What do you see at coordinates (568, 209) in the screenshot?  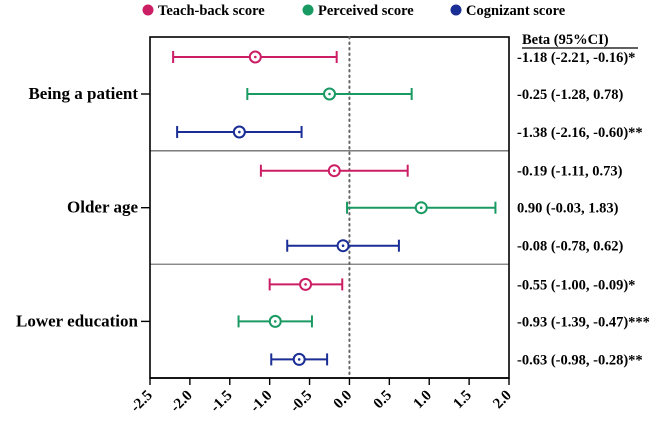 I see `beta-value: 0.90 (-0.03, 1.83)` at bounding box center [568, 209].